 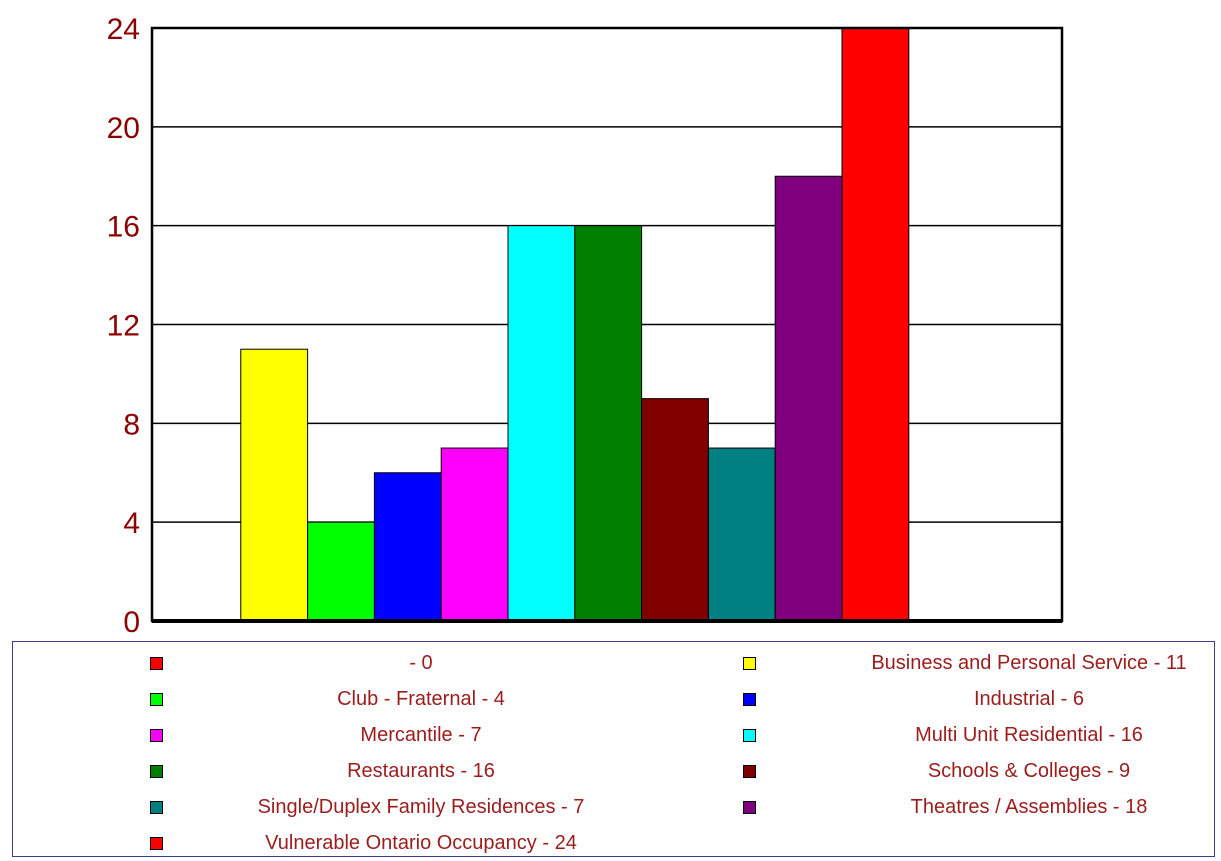 I want to click on legend-item: Restaurants - 16, so click(x=613, y=771).